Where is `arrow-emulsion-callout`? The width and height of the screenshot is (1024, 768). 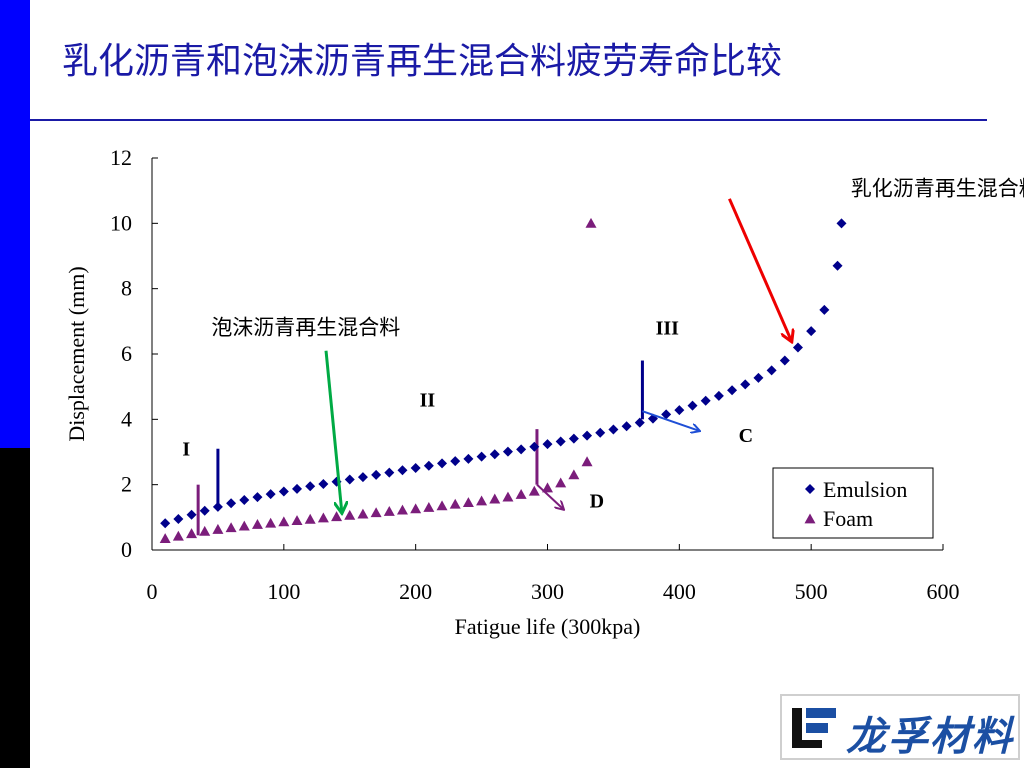
arrow-emulsion-callout is located at coordinates (759, 269).